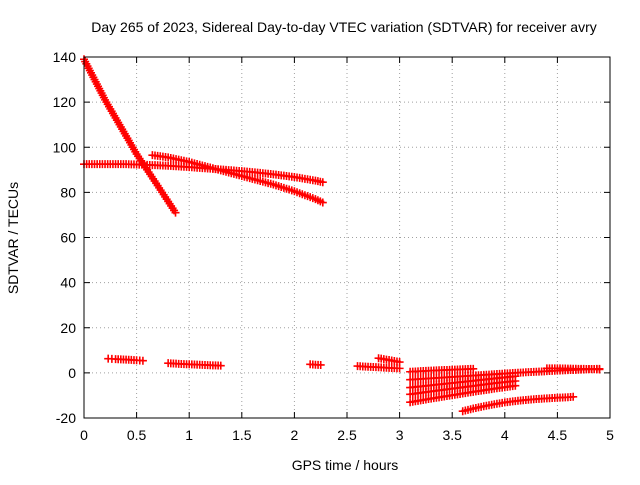  What do you see at coordinates (72, 373) in the screenshot?
I see `y-tick-label: 0` at bounding box center [72, 373].